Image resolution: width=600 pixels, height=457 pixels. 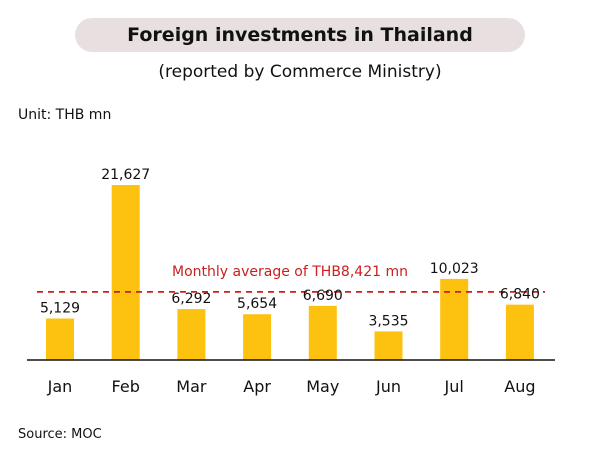 What do you see at coordinates (126, 386) in the screenshot?
I see `x-tick-feb: Feb` at bounding box center [126, 386].